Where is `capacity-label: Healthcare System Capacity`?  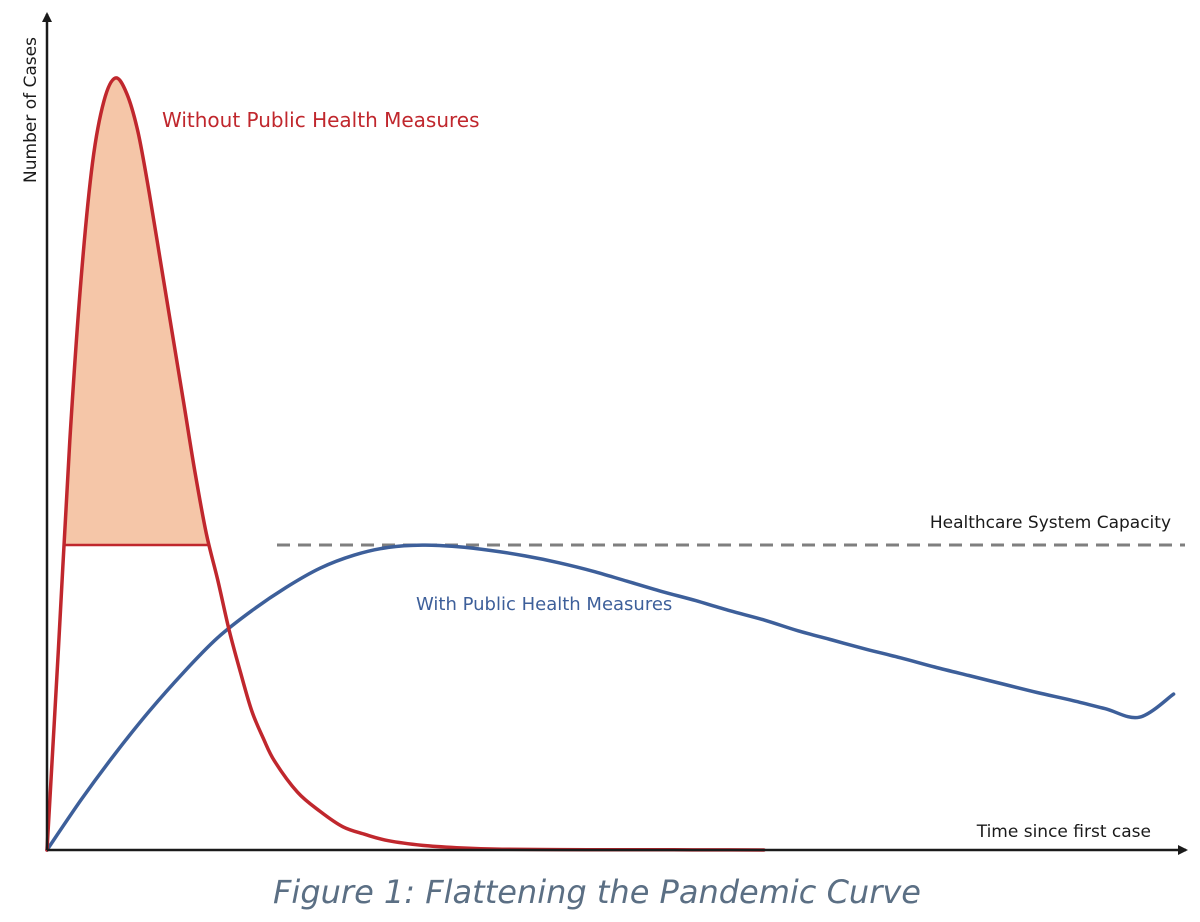
capacity-label: Healthcare System Capacity is located at coordinates (1050, 523).